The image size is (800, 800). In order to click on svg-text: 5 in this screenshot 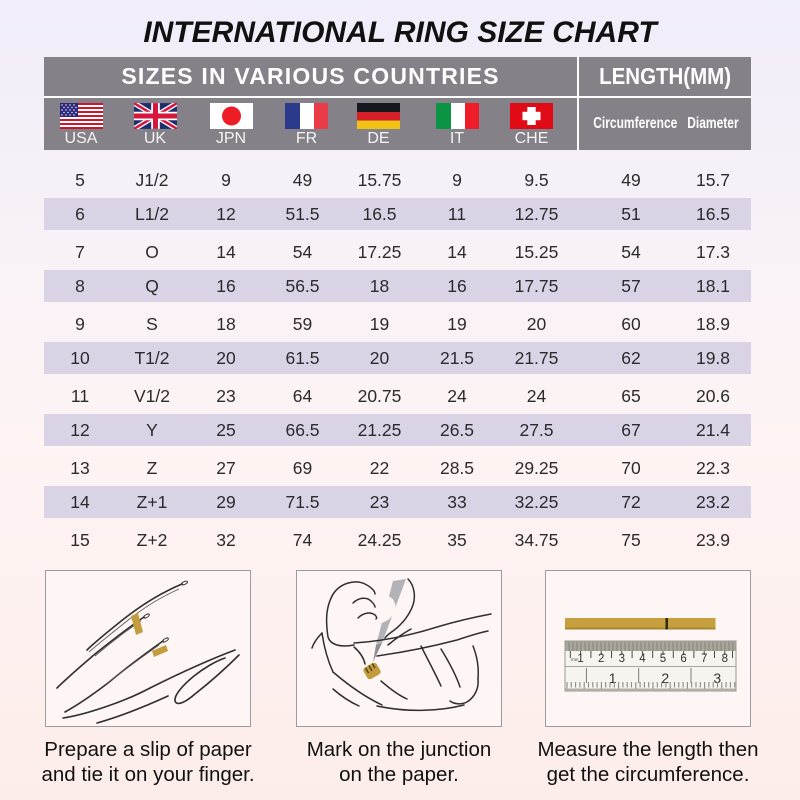, I will do `click(663, 659)`.